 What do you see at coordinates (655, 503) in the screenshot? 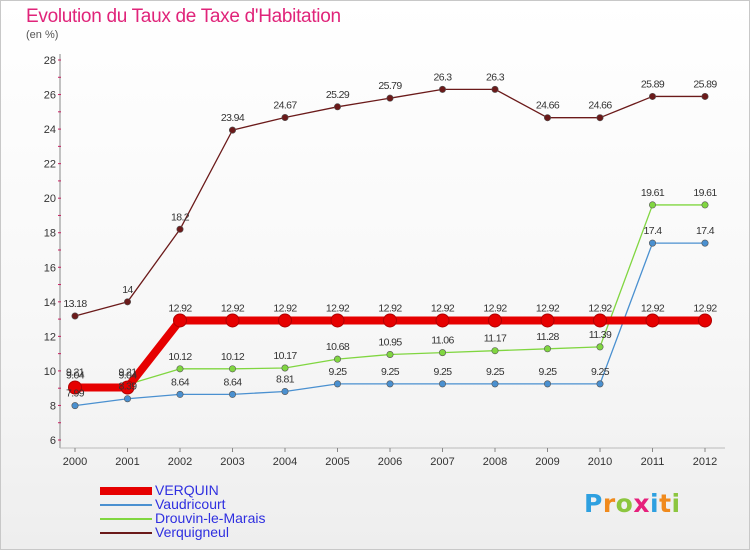
I see `logo-letter: i` at bounding box center [655, 503].